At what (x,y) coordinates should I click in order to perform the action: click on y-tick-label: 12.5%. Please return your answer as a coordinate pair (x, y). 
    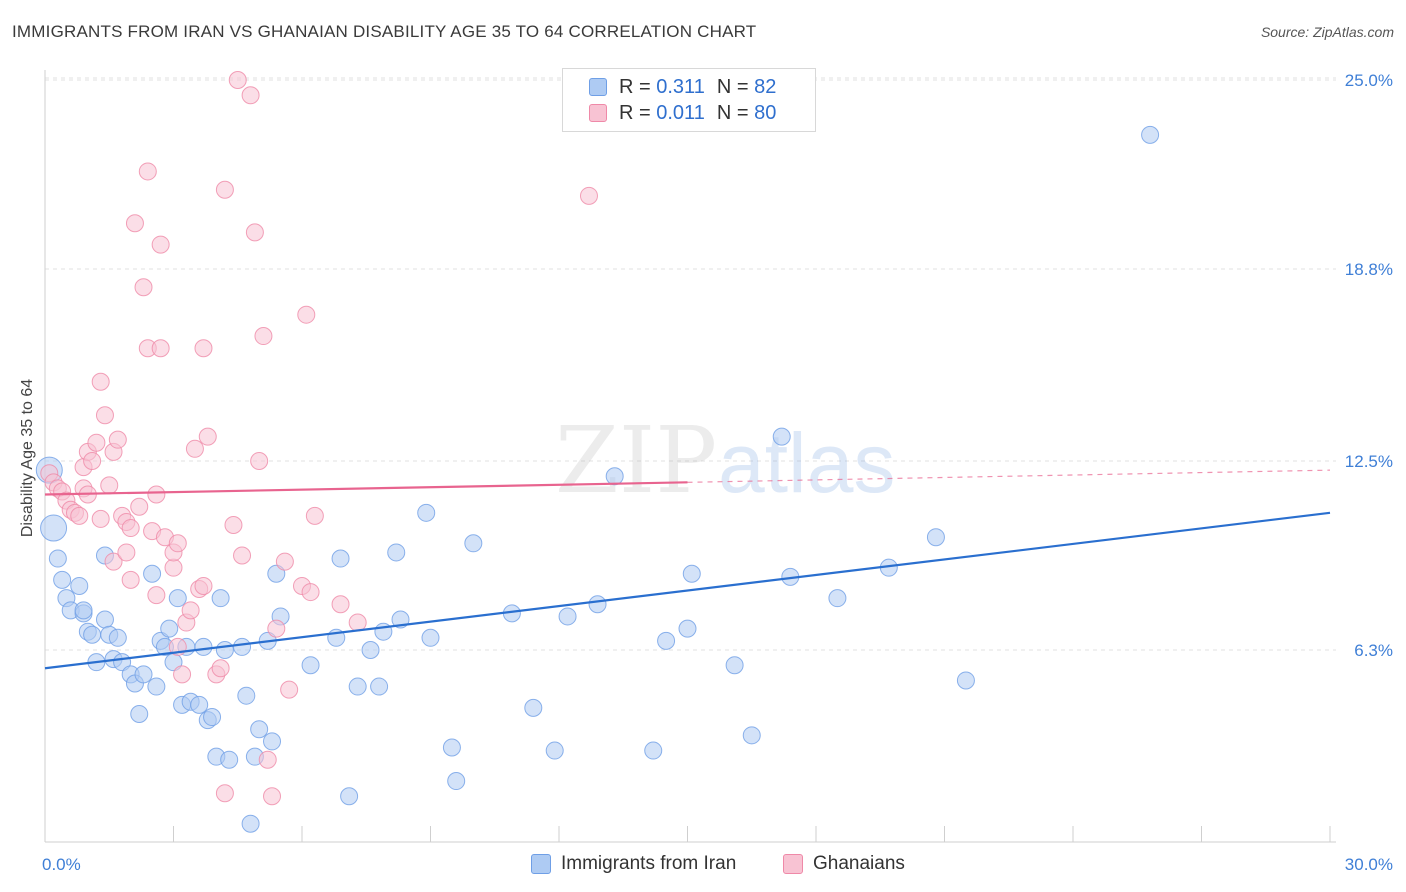
    Looking at the image, I should click on (1369, 461).